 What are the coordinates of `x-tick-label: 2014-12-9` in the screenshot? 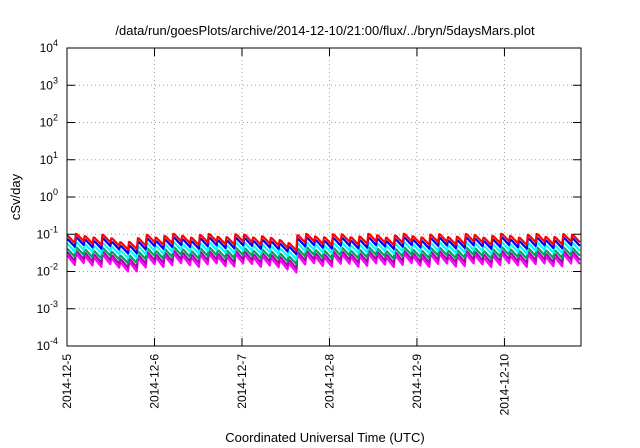 It's located at (417, 381).